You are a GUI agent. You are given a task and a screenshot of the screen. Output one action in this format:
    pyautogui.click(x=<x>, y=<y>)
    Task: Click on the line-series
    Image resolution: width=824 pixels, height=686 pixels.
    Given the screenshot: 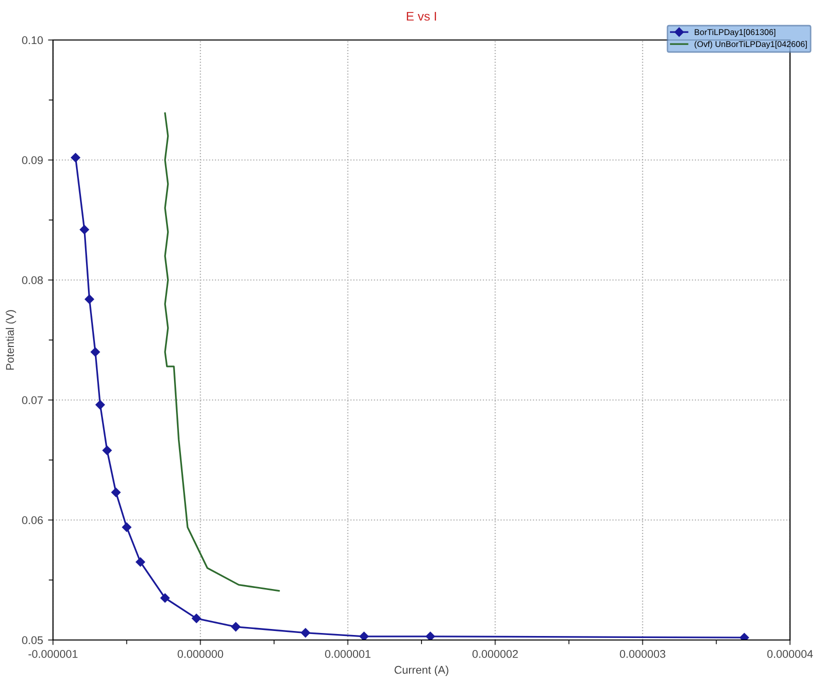 What is the action you would take?
    pyautogui.click(x=222, y=352)
    